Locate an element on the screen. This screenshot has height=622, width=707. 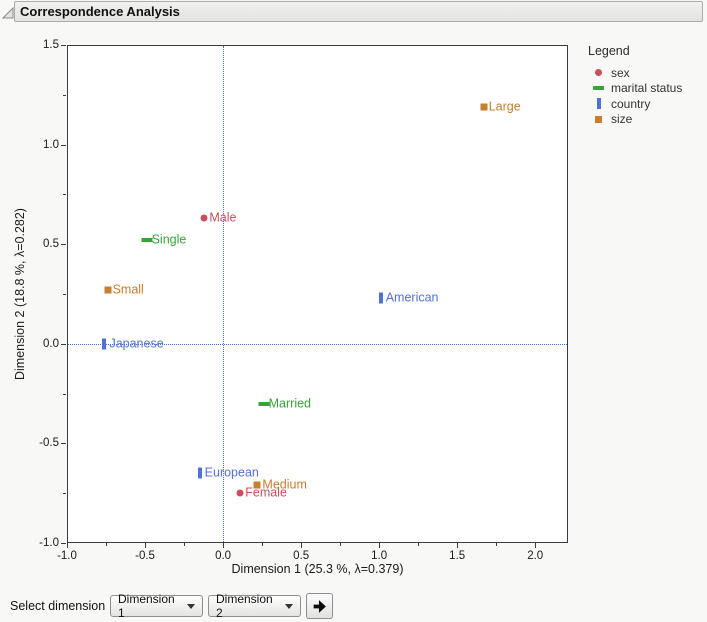
point-american is located at coordinates (380, 298).